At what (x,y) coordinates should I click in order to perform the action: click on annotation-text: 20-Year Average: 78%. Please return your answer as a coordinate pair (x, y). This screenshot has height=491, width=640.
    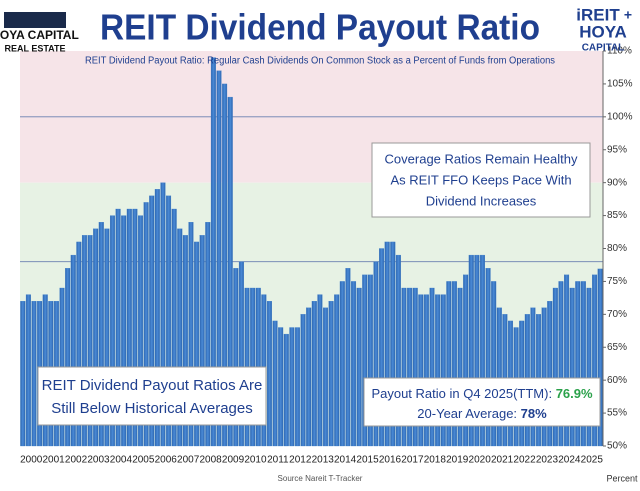
    Looking at the image, I should click on (482, 413).